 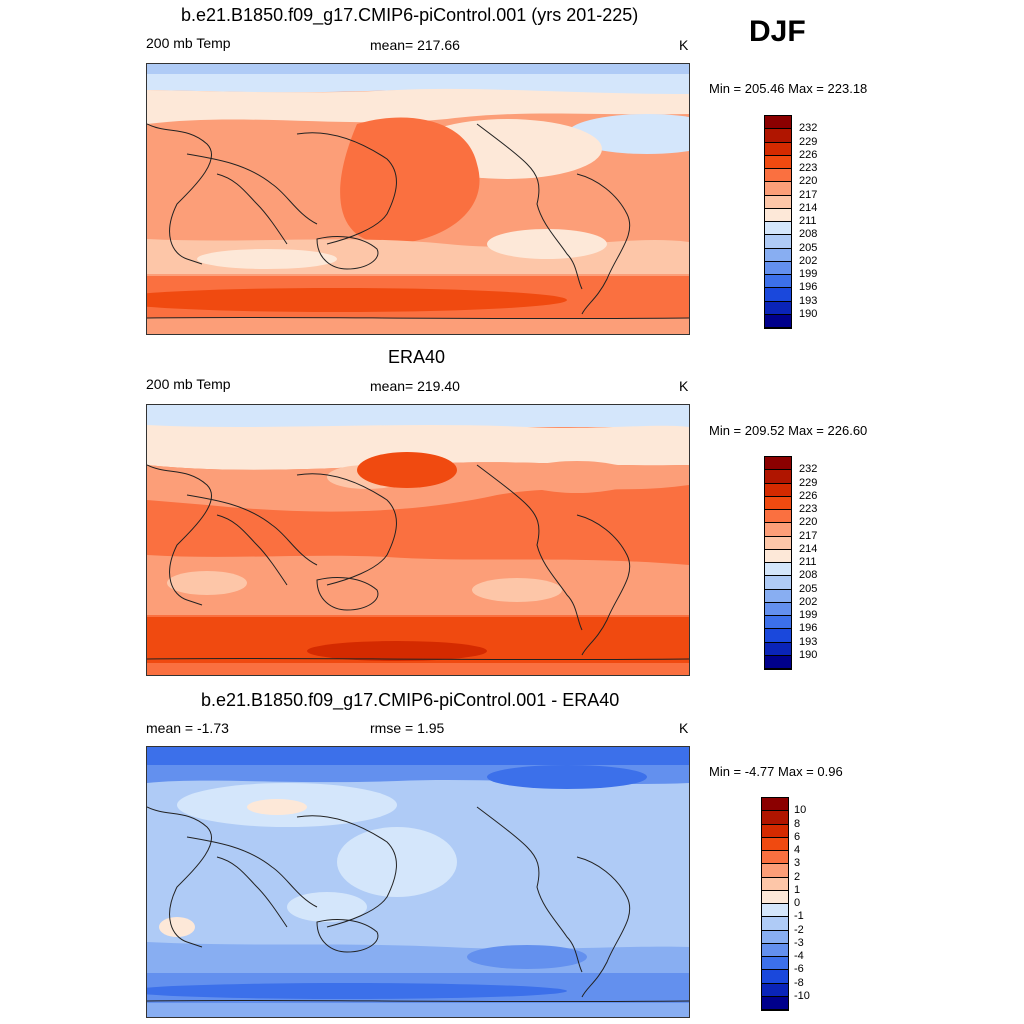 I want to click on difference-colorbar-label: -10, so click(x=802, y=995).